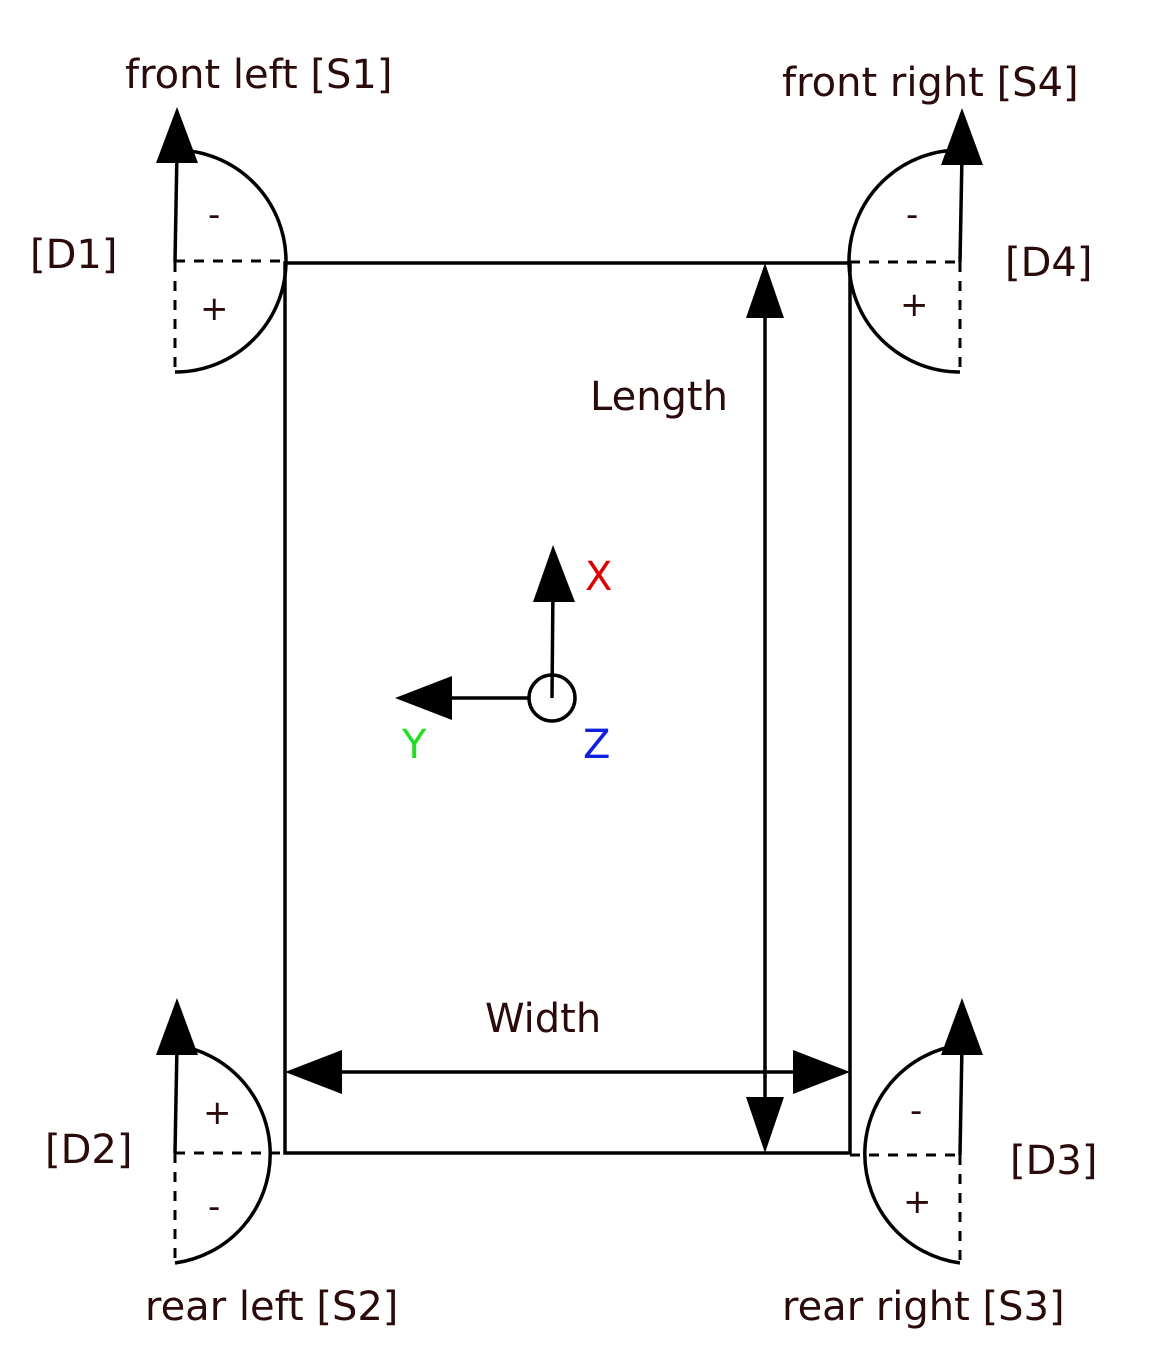  What do you see at coordinates (930, 83) in the screenshot?
I see `front-right-label: front right [S4]` at bounding box center [930, 83].